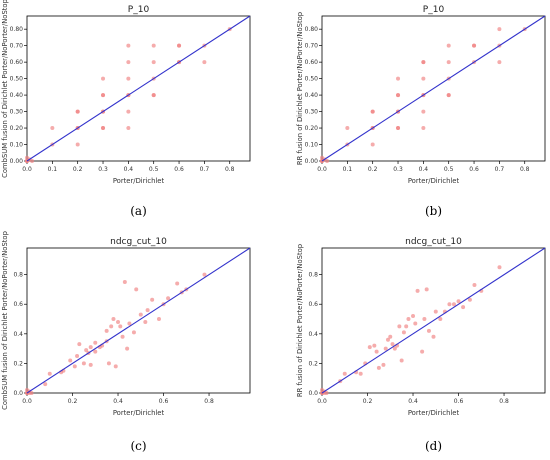 This screenshot has height=460, width=550. I want to click on x-tick-label: 0.1, so click(348, 169).